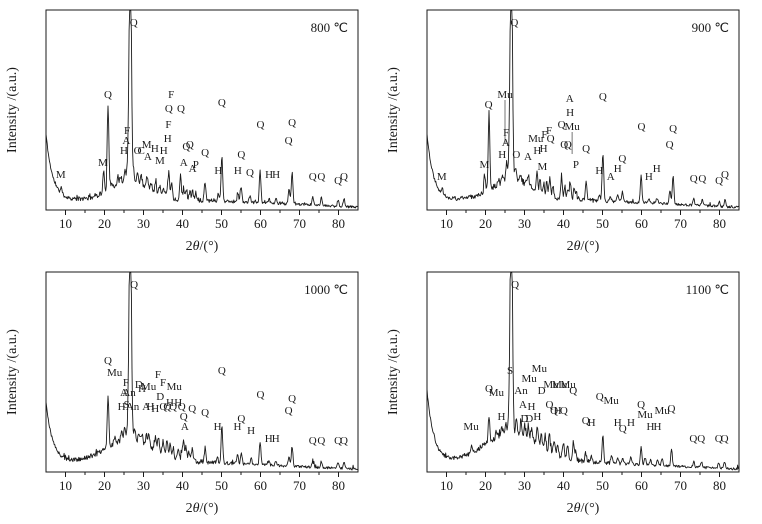  Describe the element at coordinates (707, 289) in the screenshot. I see `panel-title: 1100 ℃` at that location.